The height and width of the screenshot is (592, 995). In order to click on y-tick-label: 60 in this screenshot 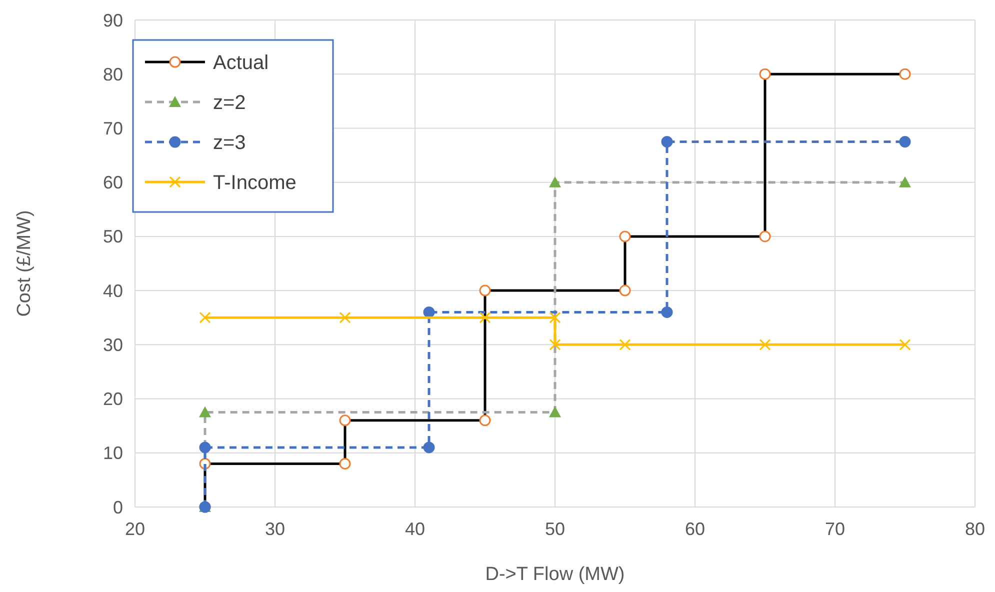, I will do `click(112, 182)`.